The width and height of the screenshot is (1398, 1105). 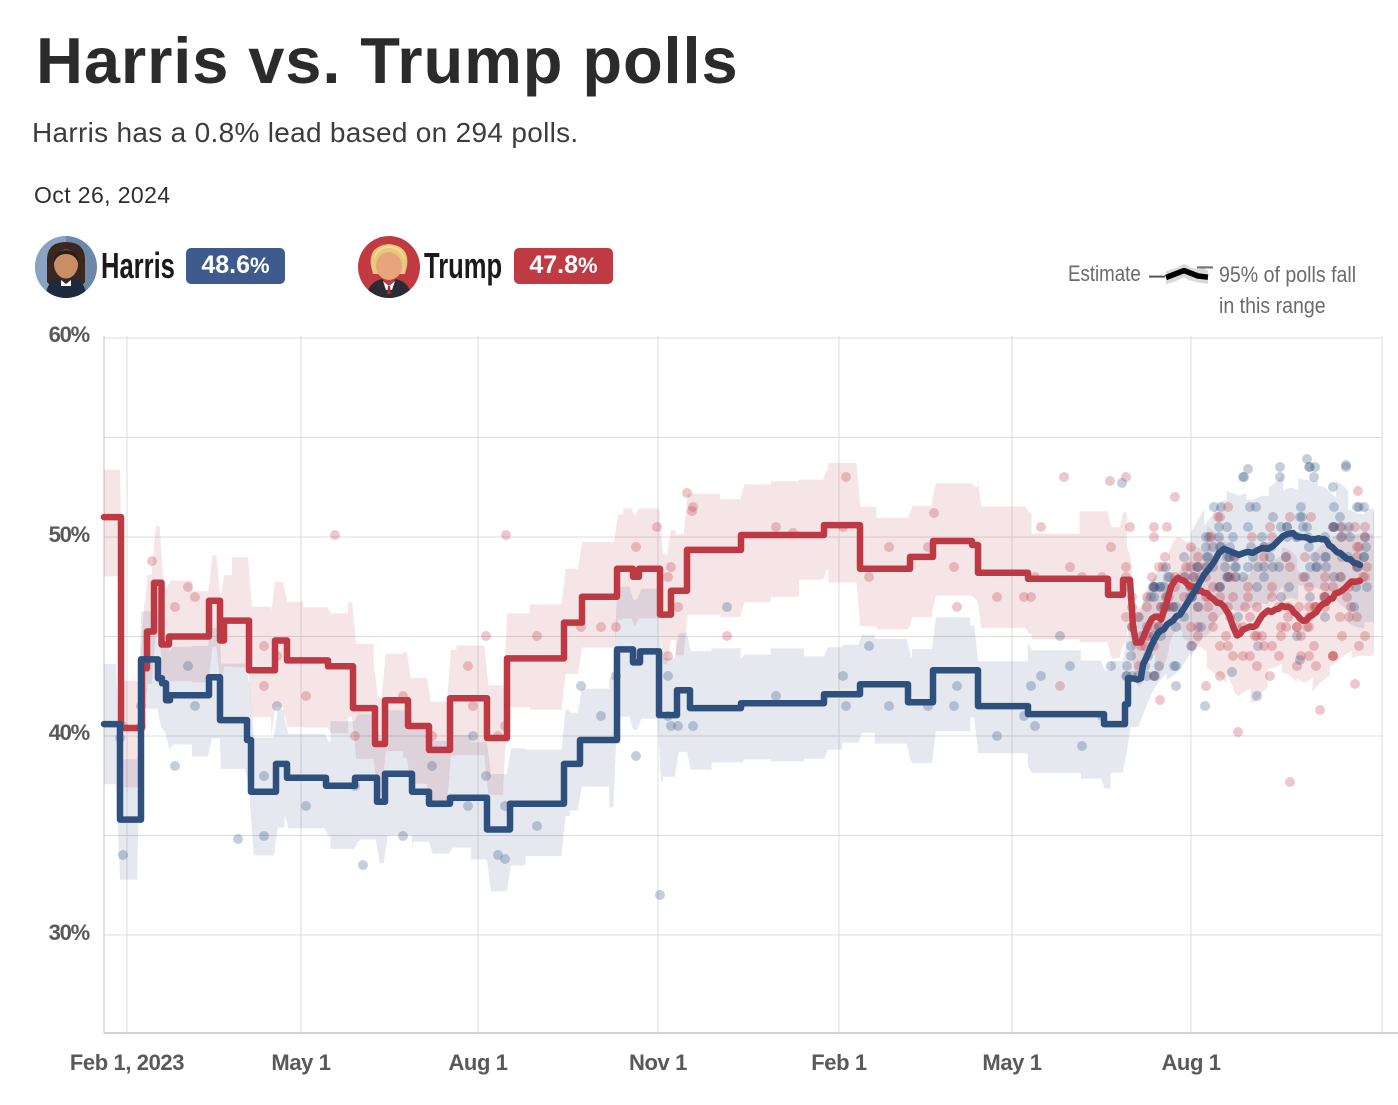 What do you see at coordinates (69, 334) in the screenshot?
I see `svg-text: 60%` at bounding box center [69, 334].